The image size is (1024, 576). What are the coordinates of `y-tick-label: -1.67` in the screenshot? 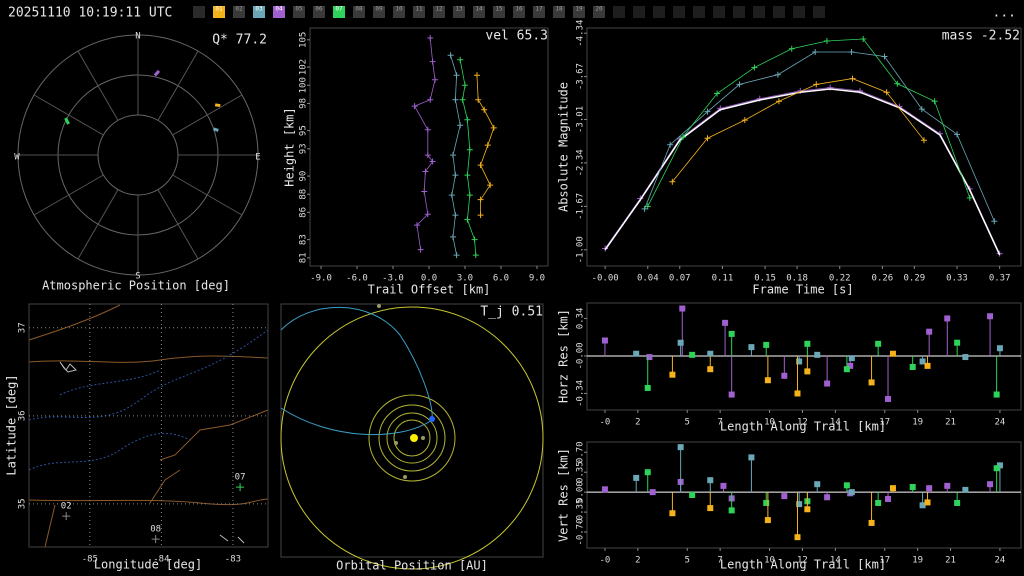 It's located at (581, 206).